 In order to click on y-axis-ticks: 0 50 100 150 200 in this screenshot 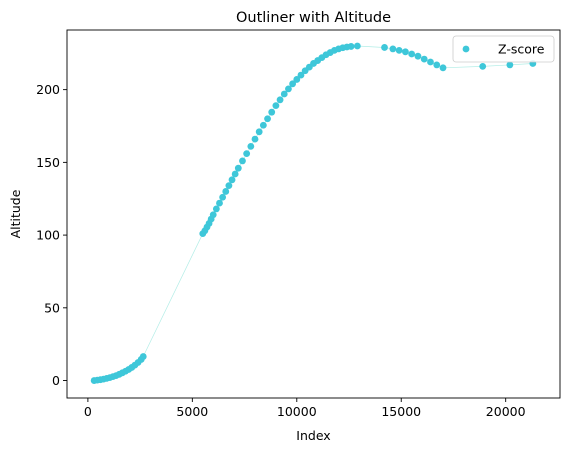, I will do `click(51, 235)`.